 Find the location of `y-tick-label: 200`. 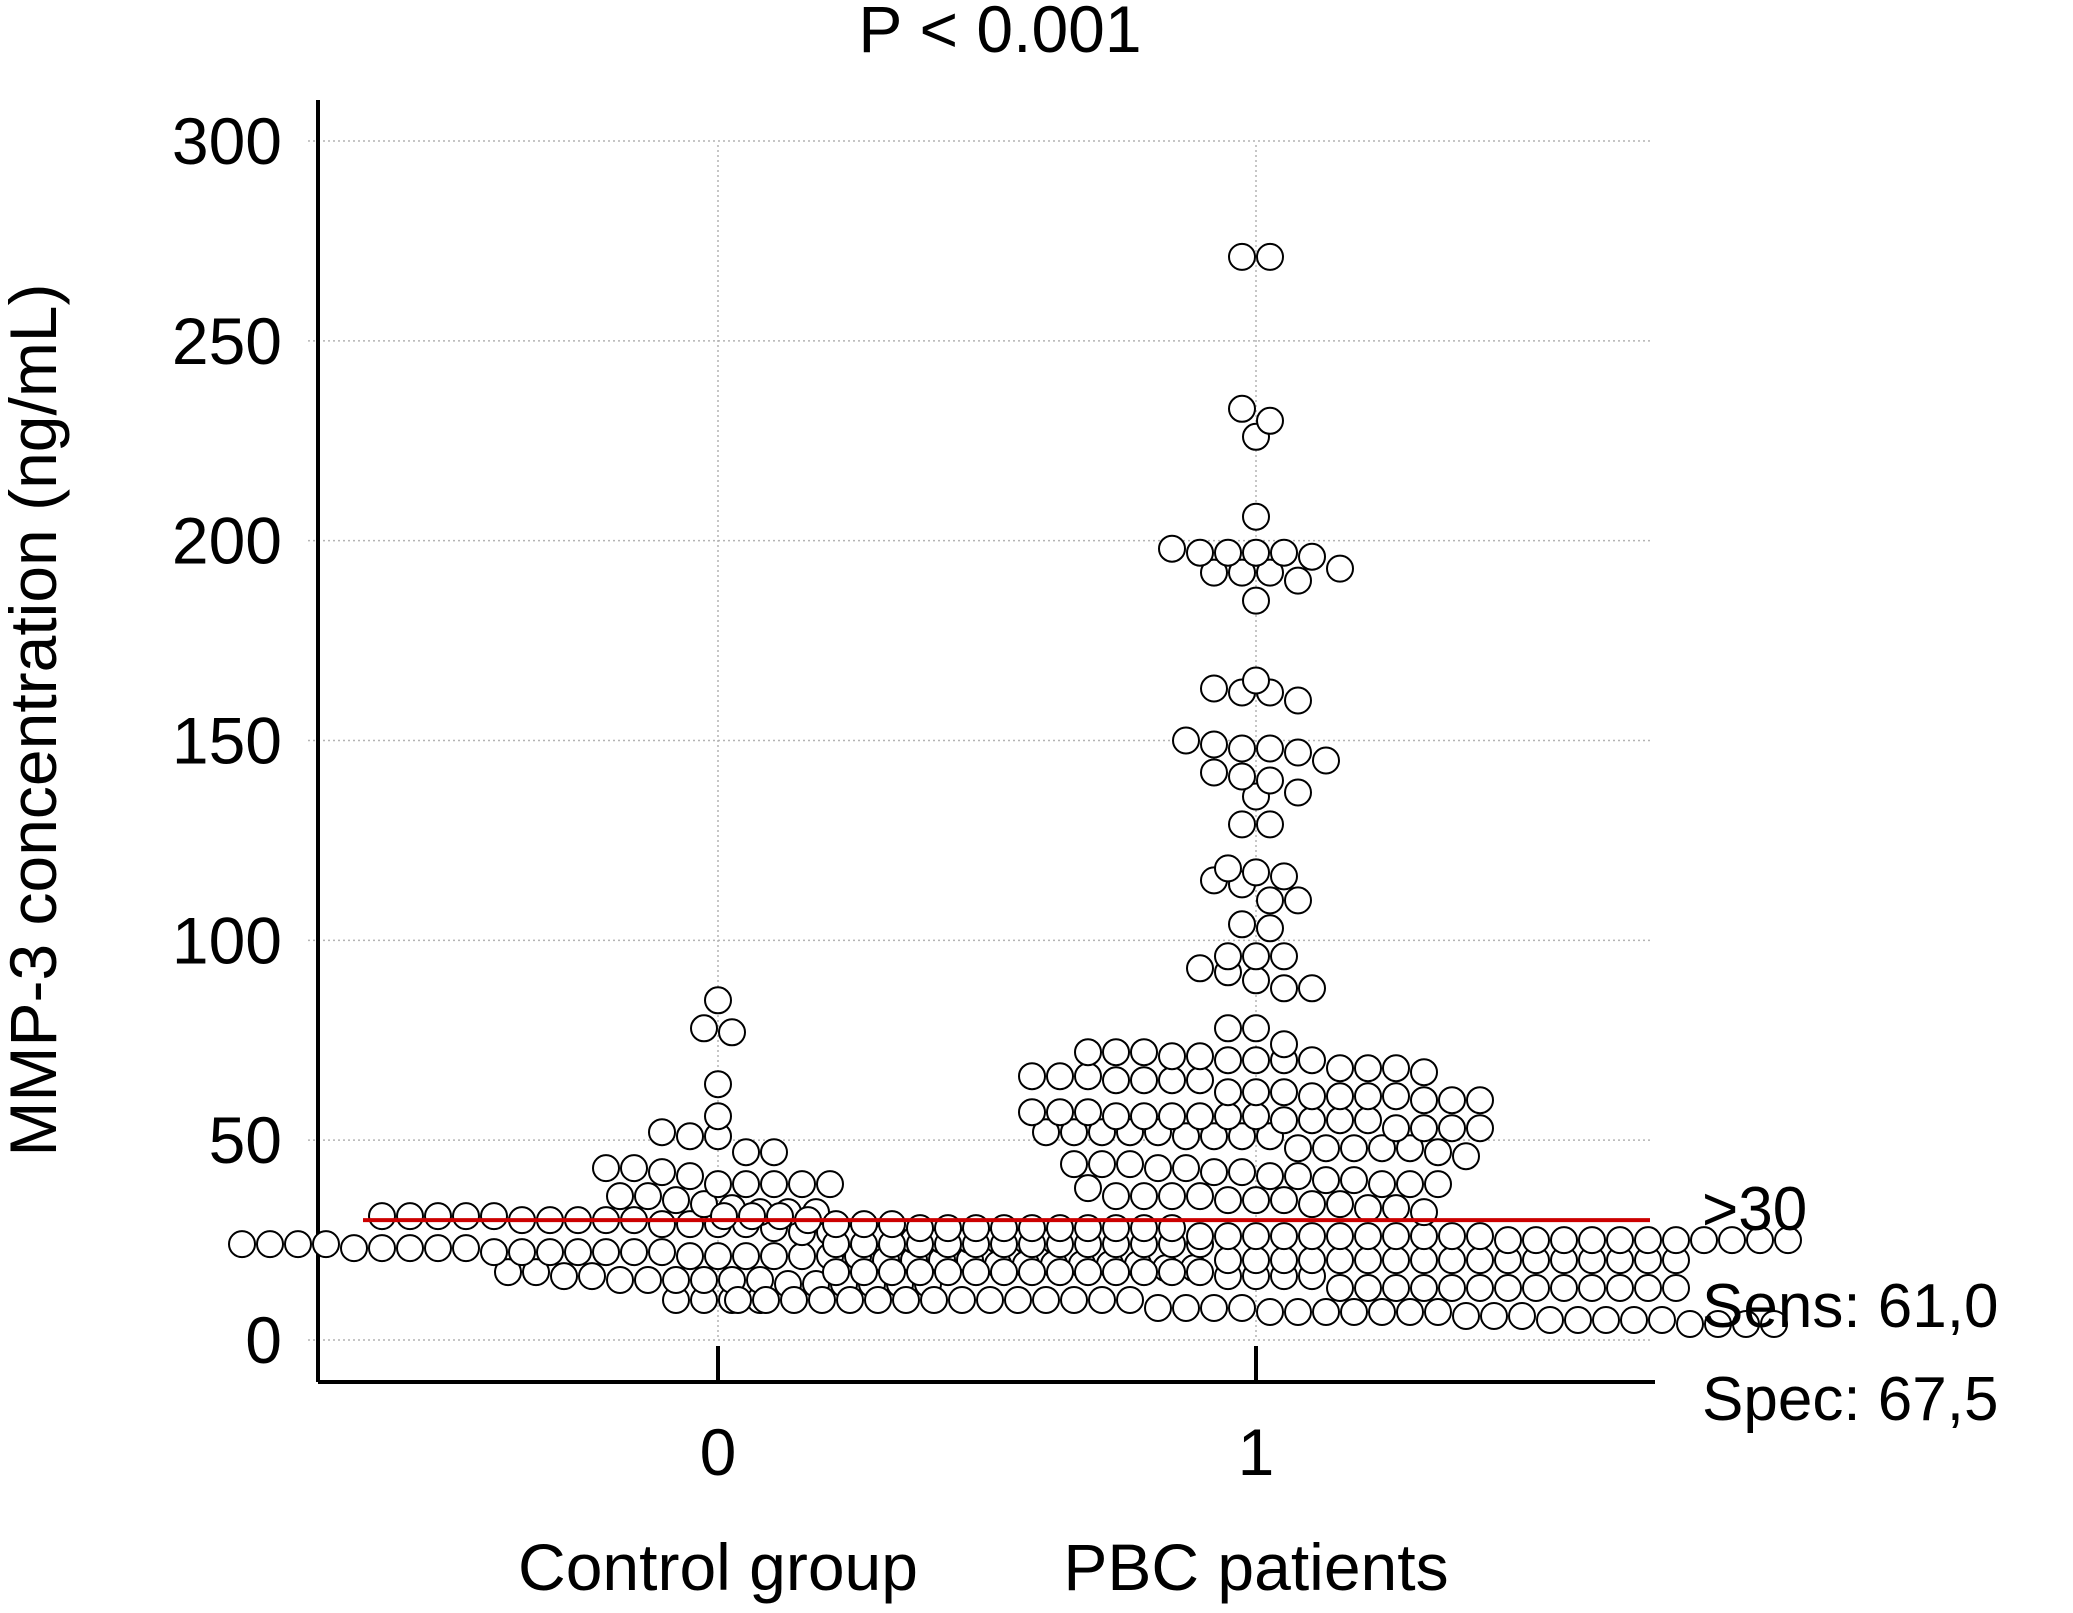

y-tick-label: 200 is located at coordinates (227, 541).